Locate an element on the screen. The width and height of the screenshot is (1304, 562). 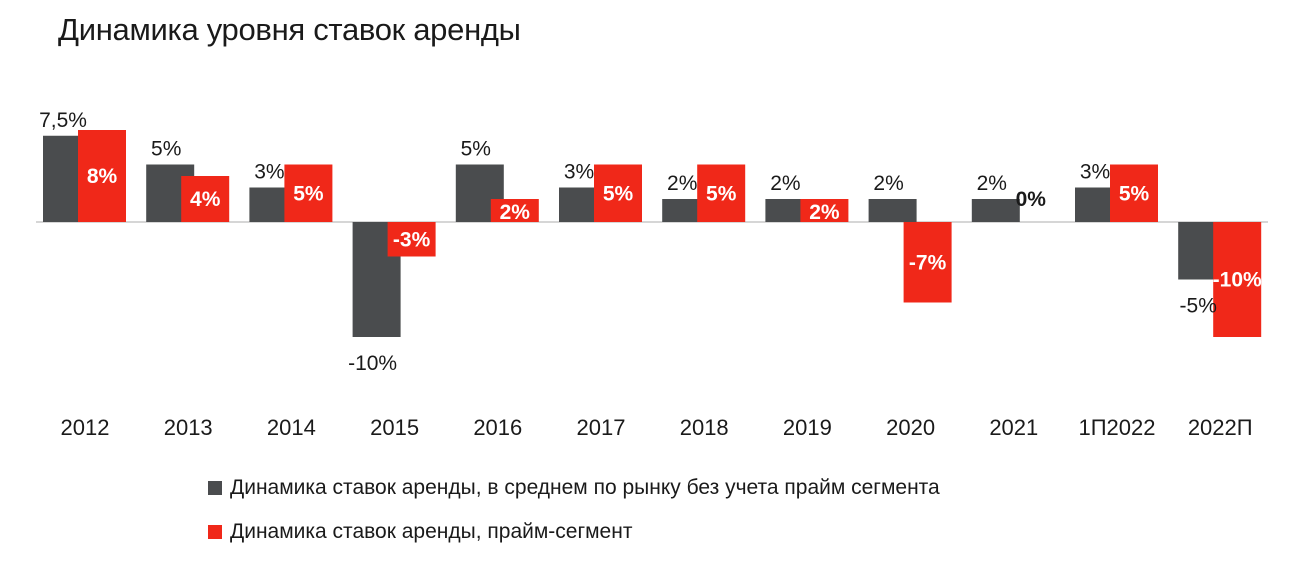
bar-prime-2014 is located at coordinates (308, 193).